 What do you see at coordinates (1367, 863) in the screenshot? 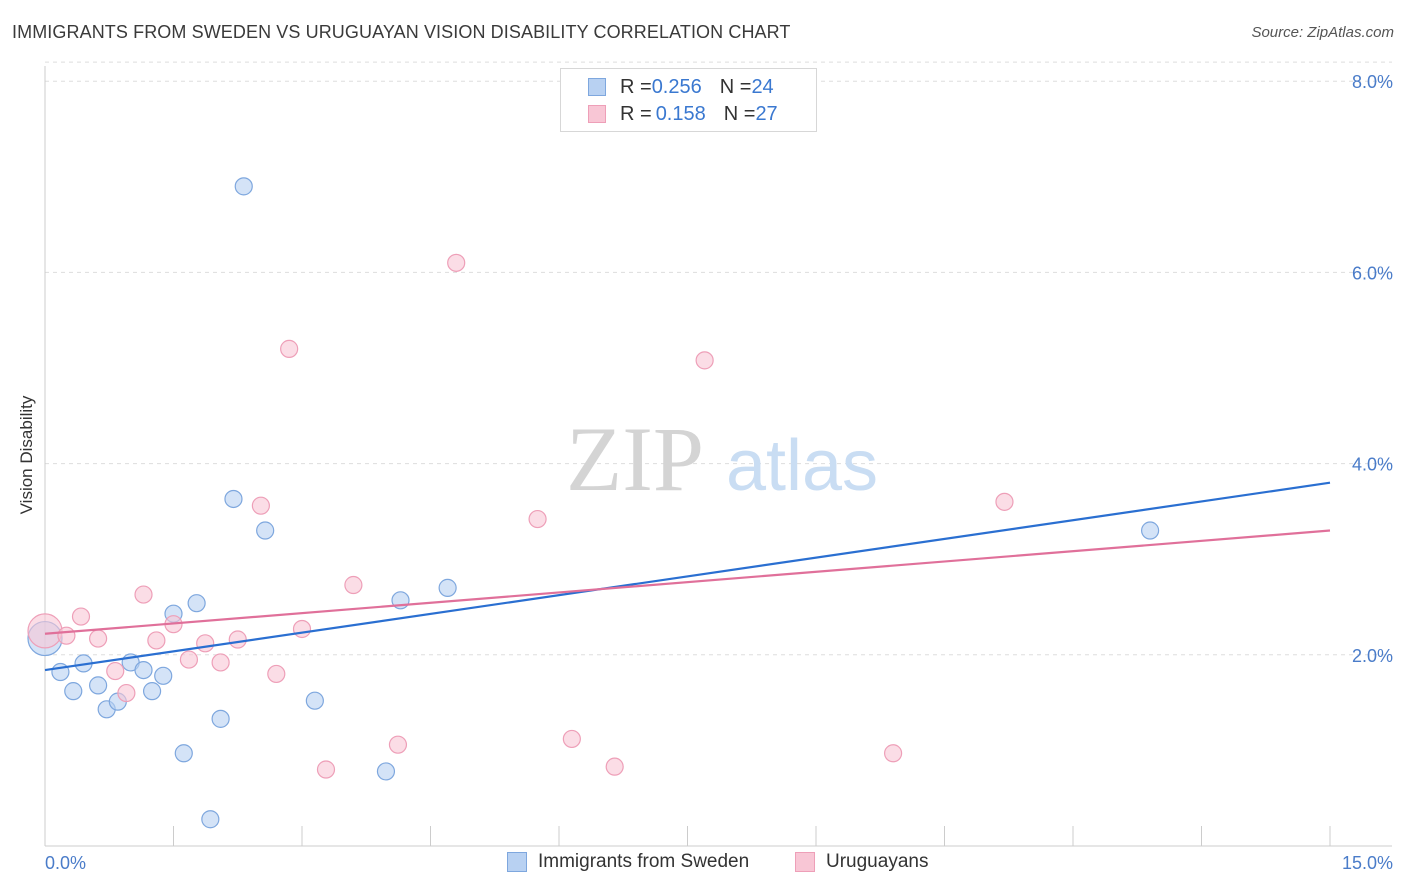
I see `x-tick-label: 15.0%` at bounding box center [1367, 863].